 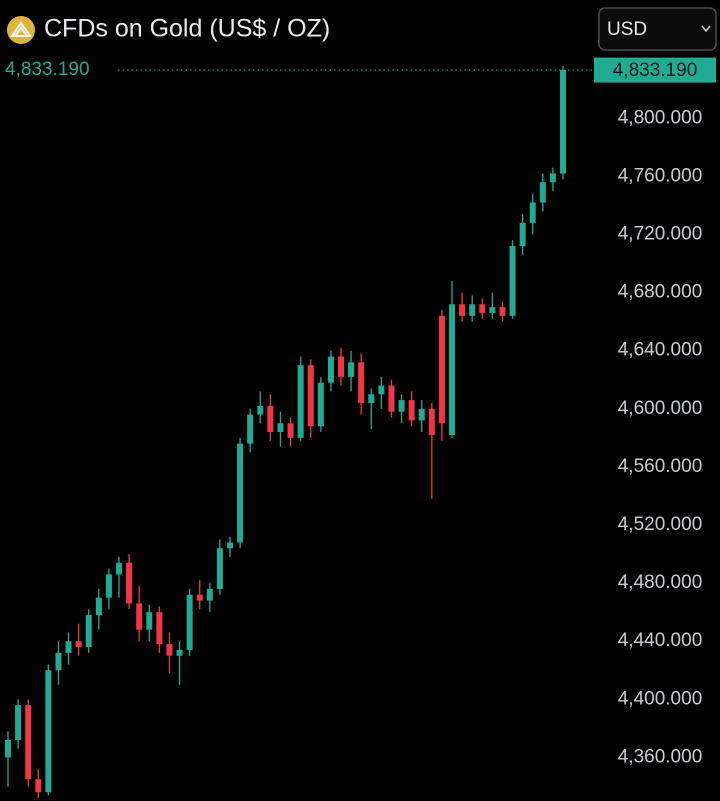 What do you see at coordinates (660, 640) in the screenshot?
I see `y-tick-label: 4,440.000` at bounding box center [660, 640].